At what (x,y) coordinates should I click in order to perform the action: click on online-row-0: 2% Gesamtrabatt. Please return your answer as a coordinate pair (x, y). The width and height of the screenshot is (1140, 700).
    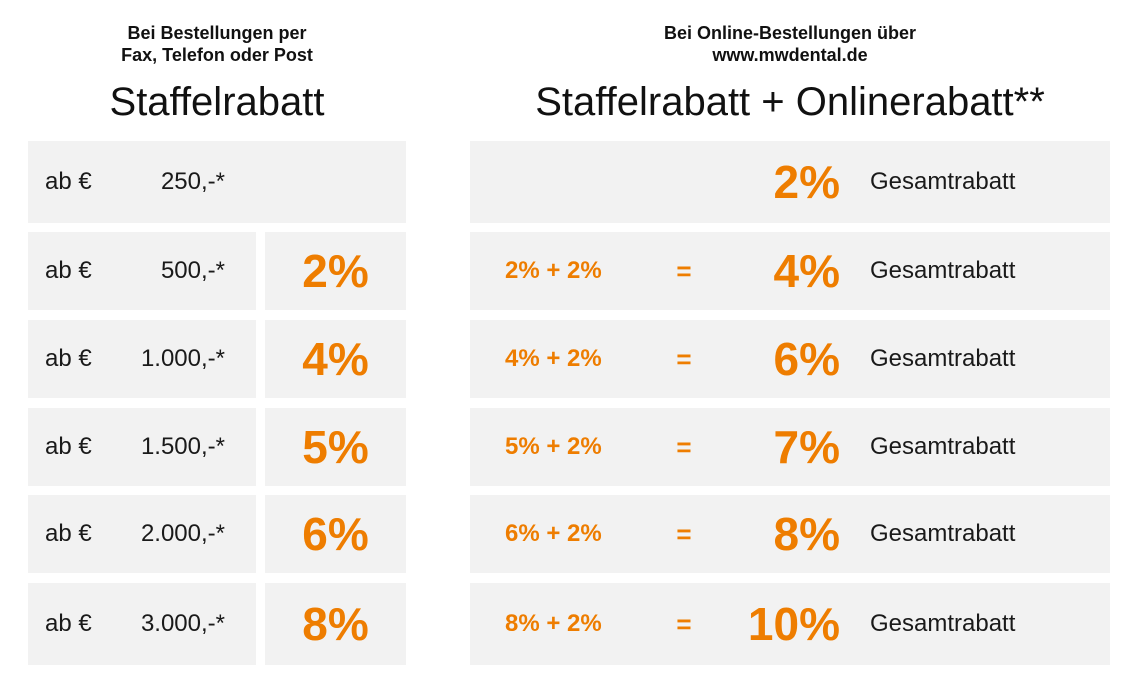
    Looking at the image, I should click on (790, 182).